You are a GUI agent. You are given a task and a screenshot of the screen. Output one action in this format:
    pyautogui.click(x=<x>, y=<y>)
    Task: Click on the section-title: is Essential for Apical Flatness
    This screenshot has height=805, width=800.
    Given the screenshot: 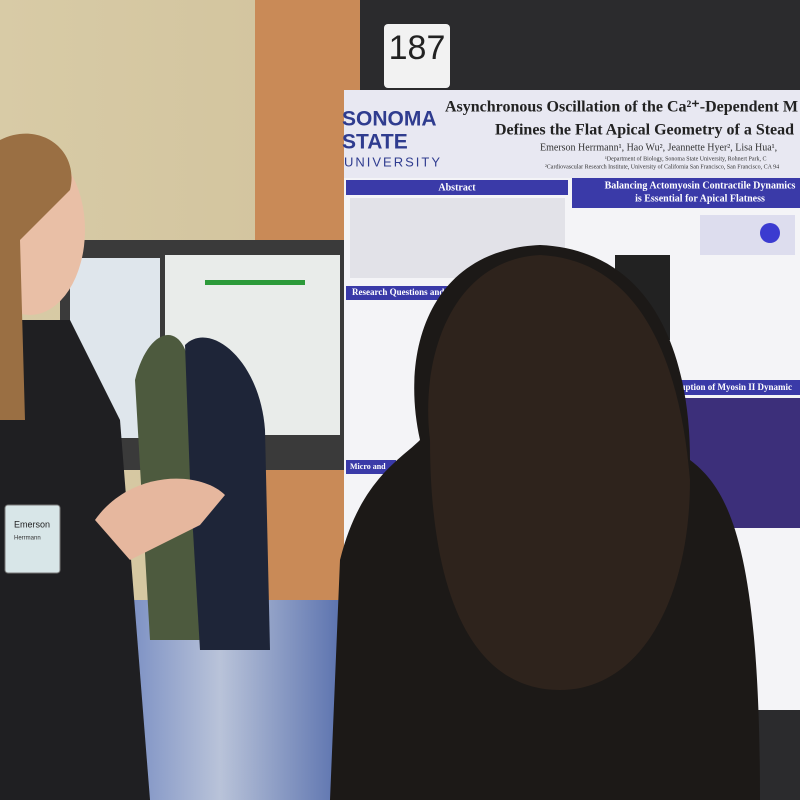 What is the action you would take?
    pyautogui.click(x=700, y=198)
    